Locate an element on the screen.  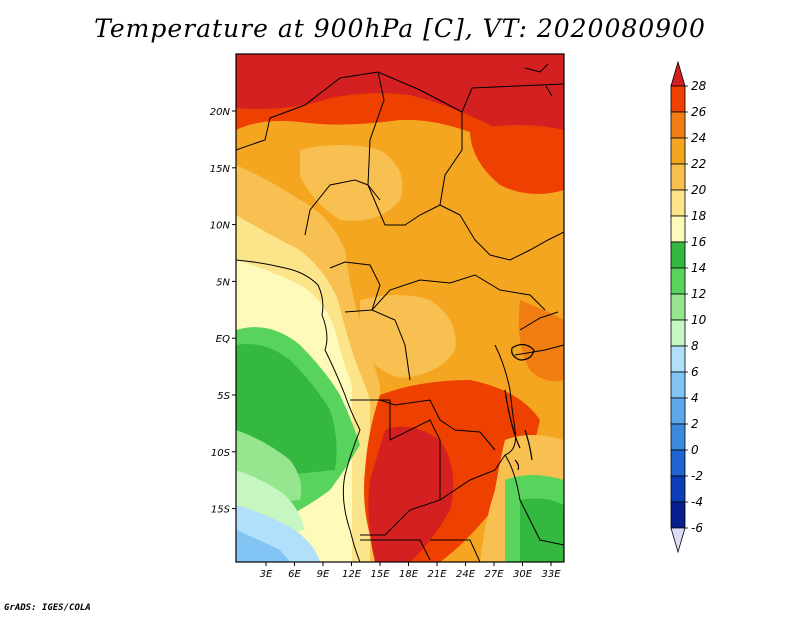
lakes is located at coordinates (519, 407).